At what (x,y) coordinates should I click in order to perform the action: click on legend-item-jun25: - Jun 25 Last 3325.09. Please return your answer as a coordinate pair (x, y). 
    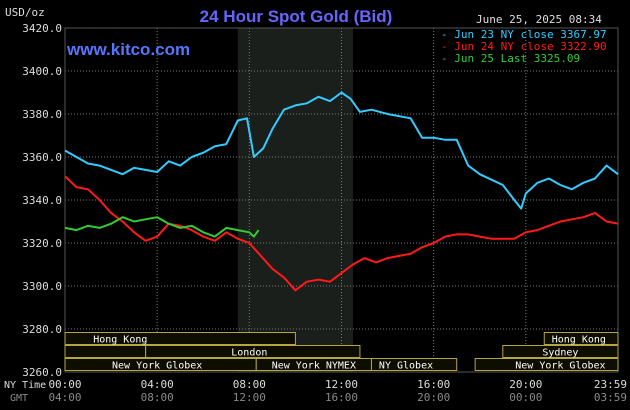
    Looking at the image, I should click on (510, 58).